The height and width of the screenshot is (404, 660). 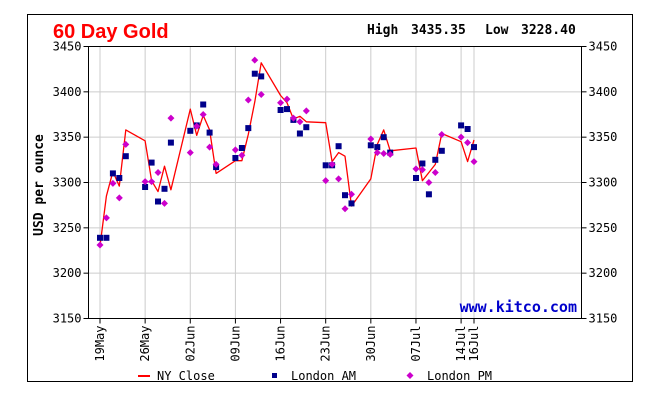 I want to click on y-tick-label: 3400, so click(x=67, y=92).